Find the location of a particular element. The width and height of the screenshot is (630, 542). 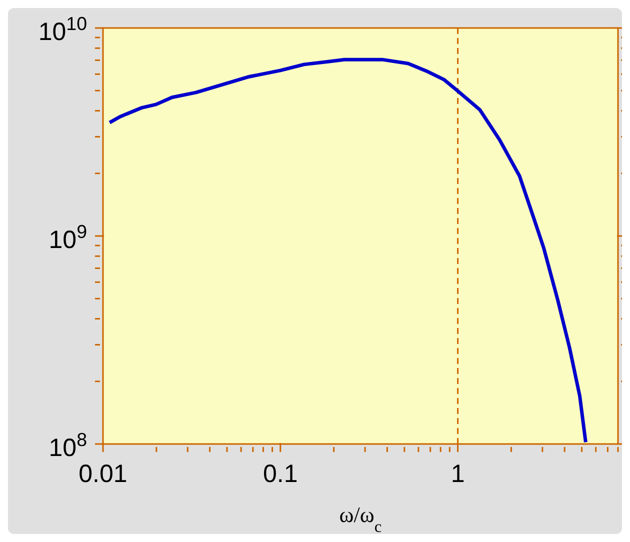

y-tick-label: 10$^{9}$ is located at coordinates (67, 237).